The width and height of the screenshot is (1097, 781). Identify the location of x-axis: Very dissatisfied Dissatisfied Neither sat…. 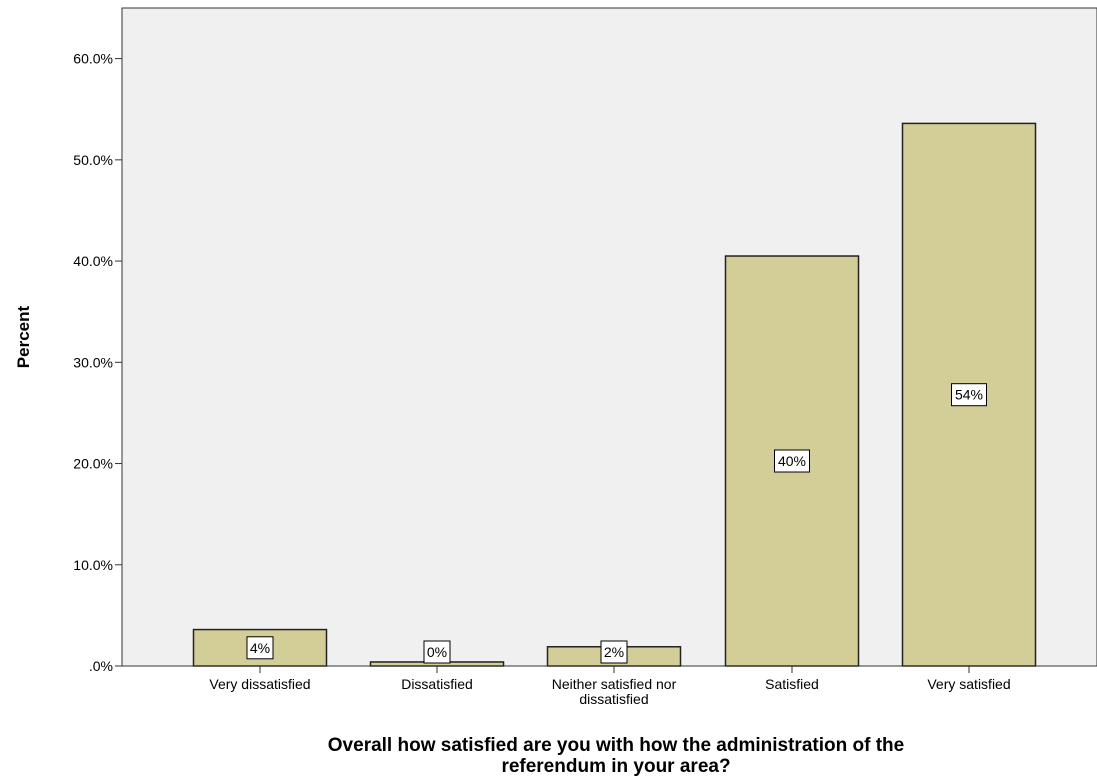
(609, 686).